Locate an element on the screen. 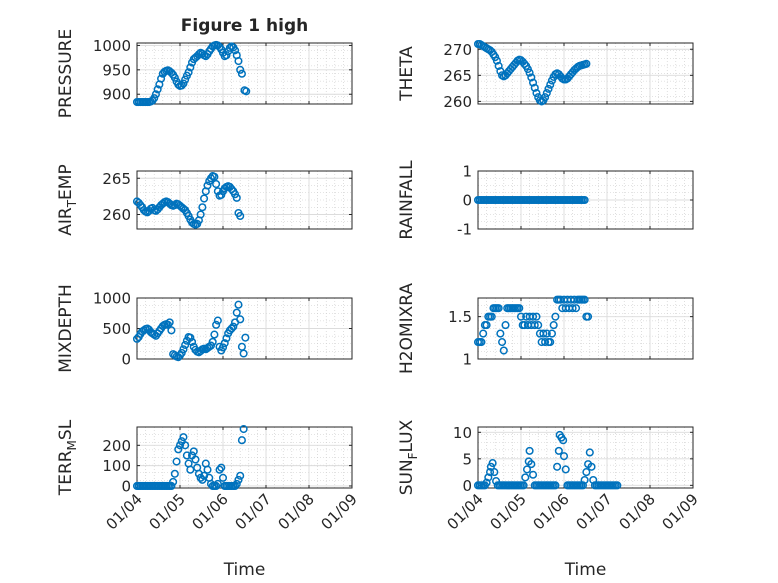 This screenshot has width=778, height=583. y-tick-label: 950 is located at coordinates (116, 70).